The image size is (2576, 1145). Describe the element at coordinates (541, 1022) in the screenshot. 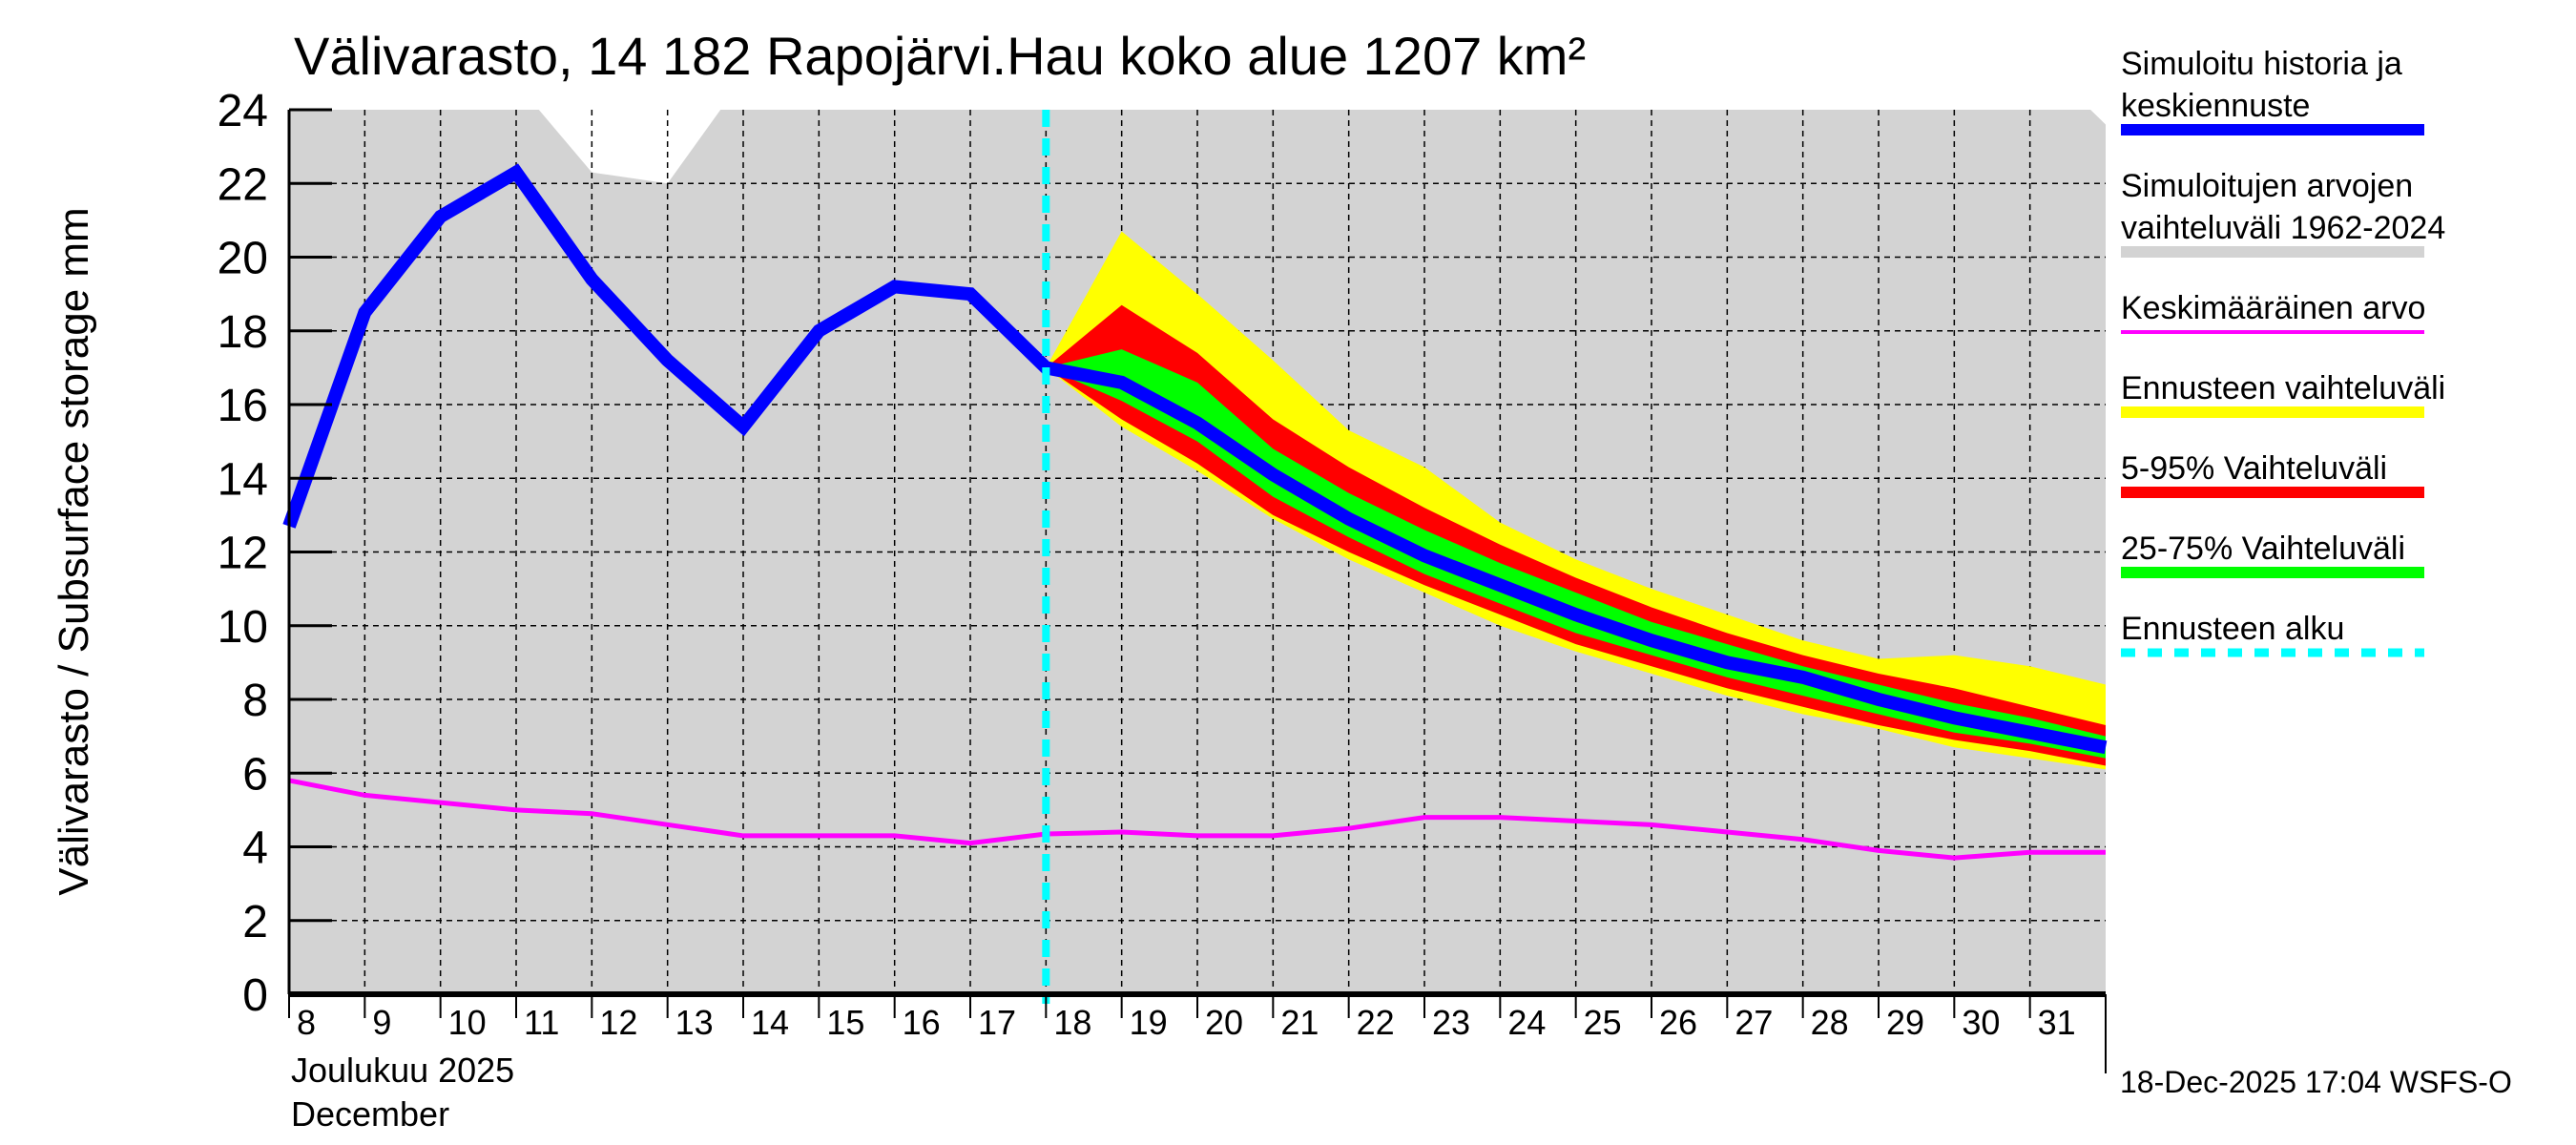

I see `x-tick-label: 11` at that location.